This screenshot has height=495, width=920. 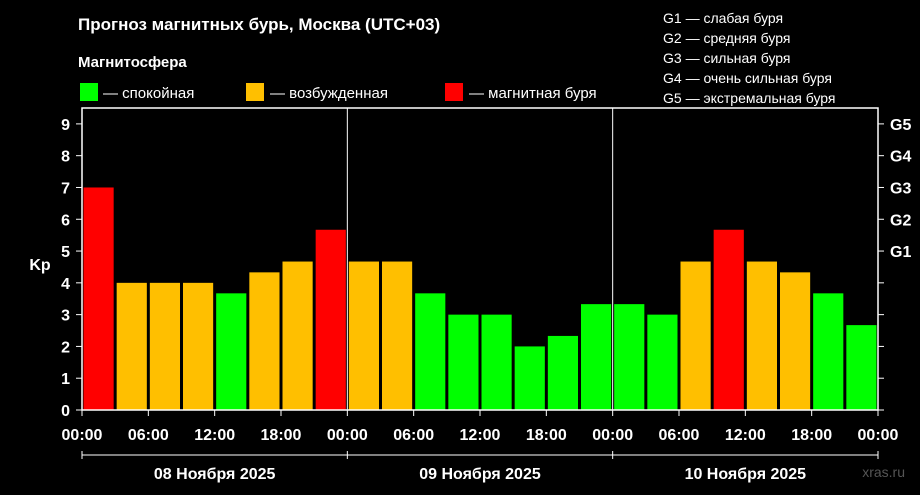 What do you see at coordinates (65, 157) in the screenshot?
I see `y-tick-label: 8` at bounding box center [65, 157].